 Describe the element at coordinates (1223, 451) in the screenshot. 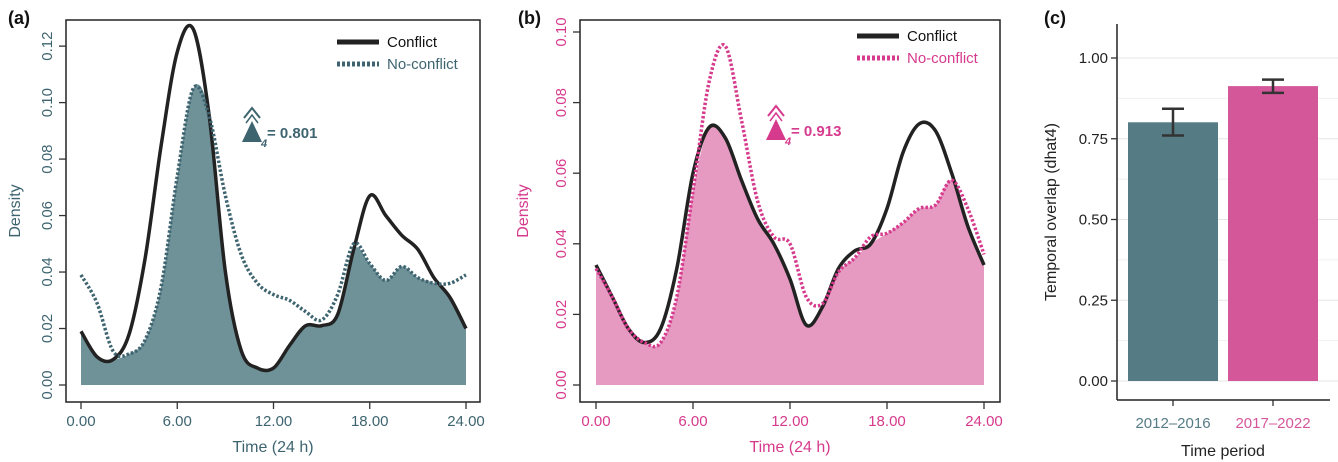

I see `x-axis-label: Time period` at that location.